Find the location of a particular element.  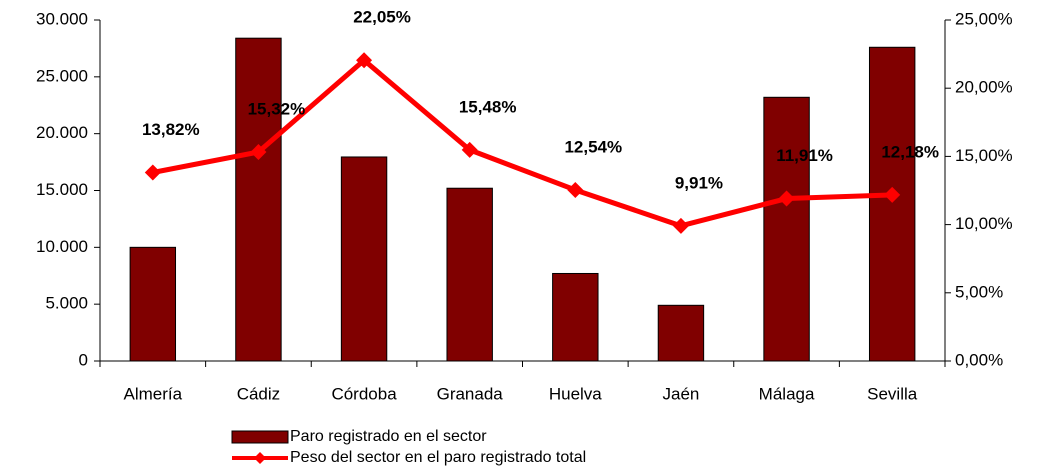

y2-tick-label: 15,00% is located at coordinates (984, 155).